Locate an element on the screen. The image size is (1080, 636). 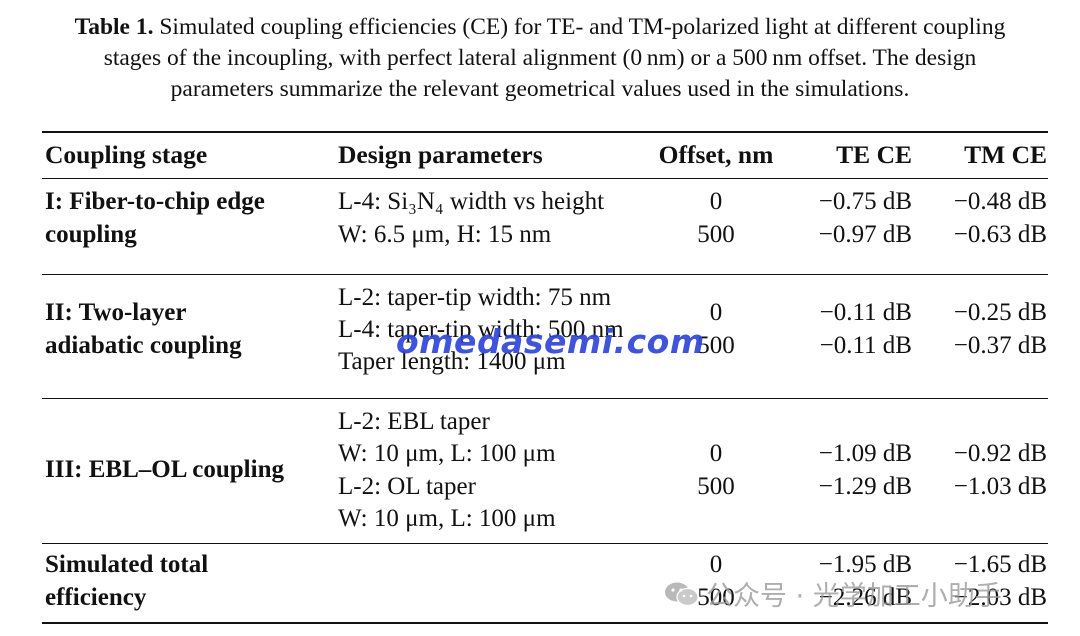
row3-offset-500: 500 is located at coordinates (716, 486).